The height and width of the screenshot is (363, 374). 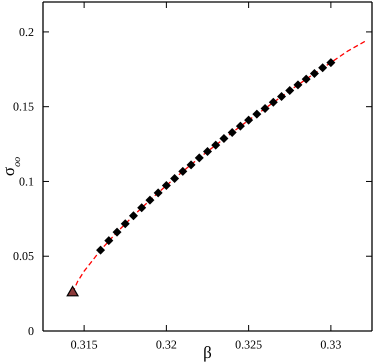 I want to click on y-tick-label: 0, so click(x=31, y=331).